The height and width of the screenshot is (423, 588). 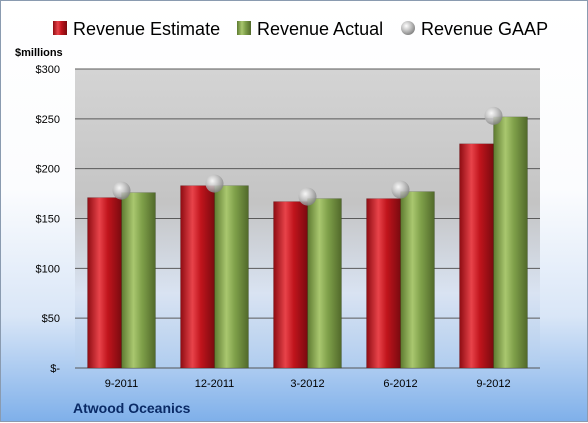 I want to click on legend-label-gaap: Revenue GAAP, so click(x=484, y=29).